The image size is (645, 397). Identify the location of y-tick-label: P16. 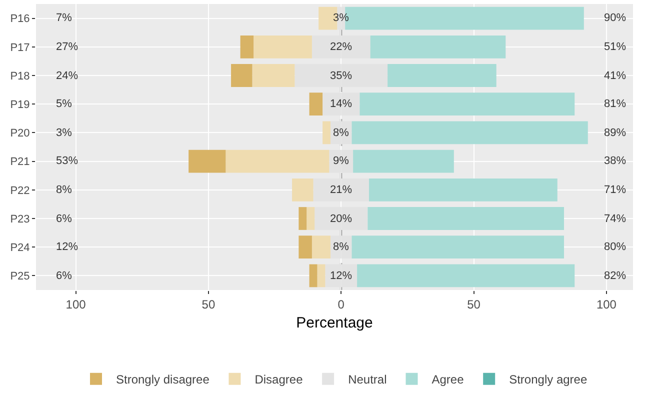
(20, 19).